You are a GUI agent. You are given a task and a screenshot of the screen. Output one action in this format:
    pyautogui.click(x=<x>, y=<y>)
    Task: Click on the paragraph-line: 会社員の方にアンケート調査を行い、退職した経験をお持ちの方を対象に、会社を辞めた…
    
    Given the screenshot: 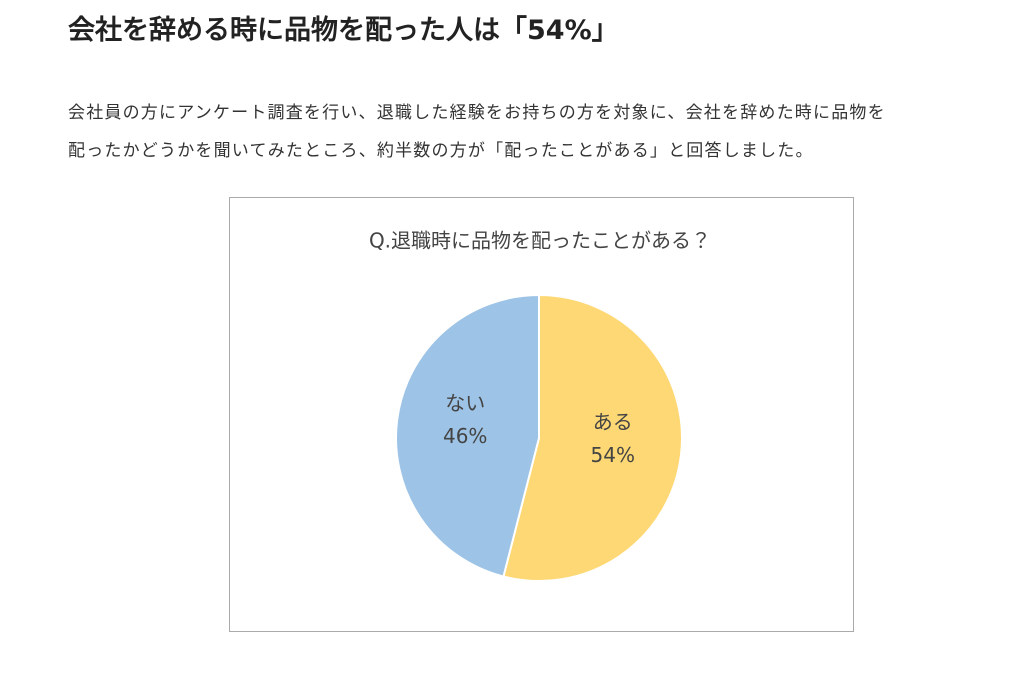 What is the action you would take?
    pyautogui.click(x=477, y=113)
    